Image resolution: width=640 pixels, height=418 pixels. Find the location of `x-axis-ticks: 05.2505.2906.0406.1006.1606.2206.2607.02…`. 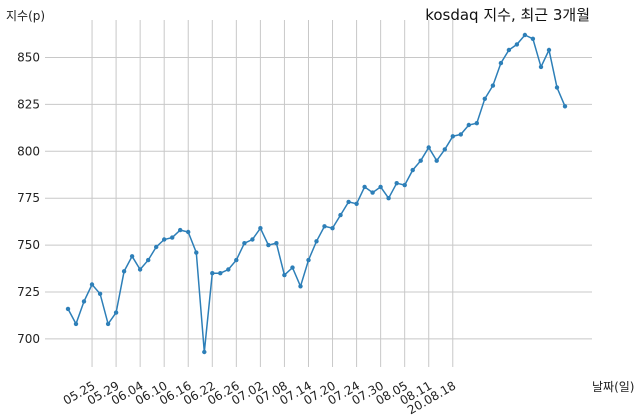

x-axis-ticks: 05.2505.2906.0406.1006.1606.2206.2607.02… is located at coordinates (259, 397).